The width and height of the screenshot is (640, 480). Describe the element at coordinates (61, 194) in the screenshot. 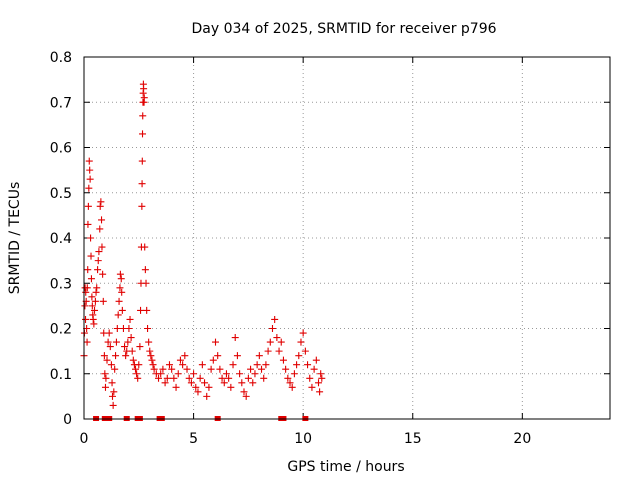

I see `y-tick-label: 0.5` at that location.